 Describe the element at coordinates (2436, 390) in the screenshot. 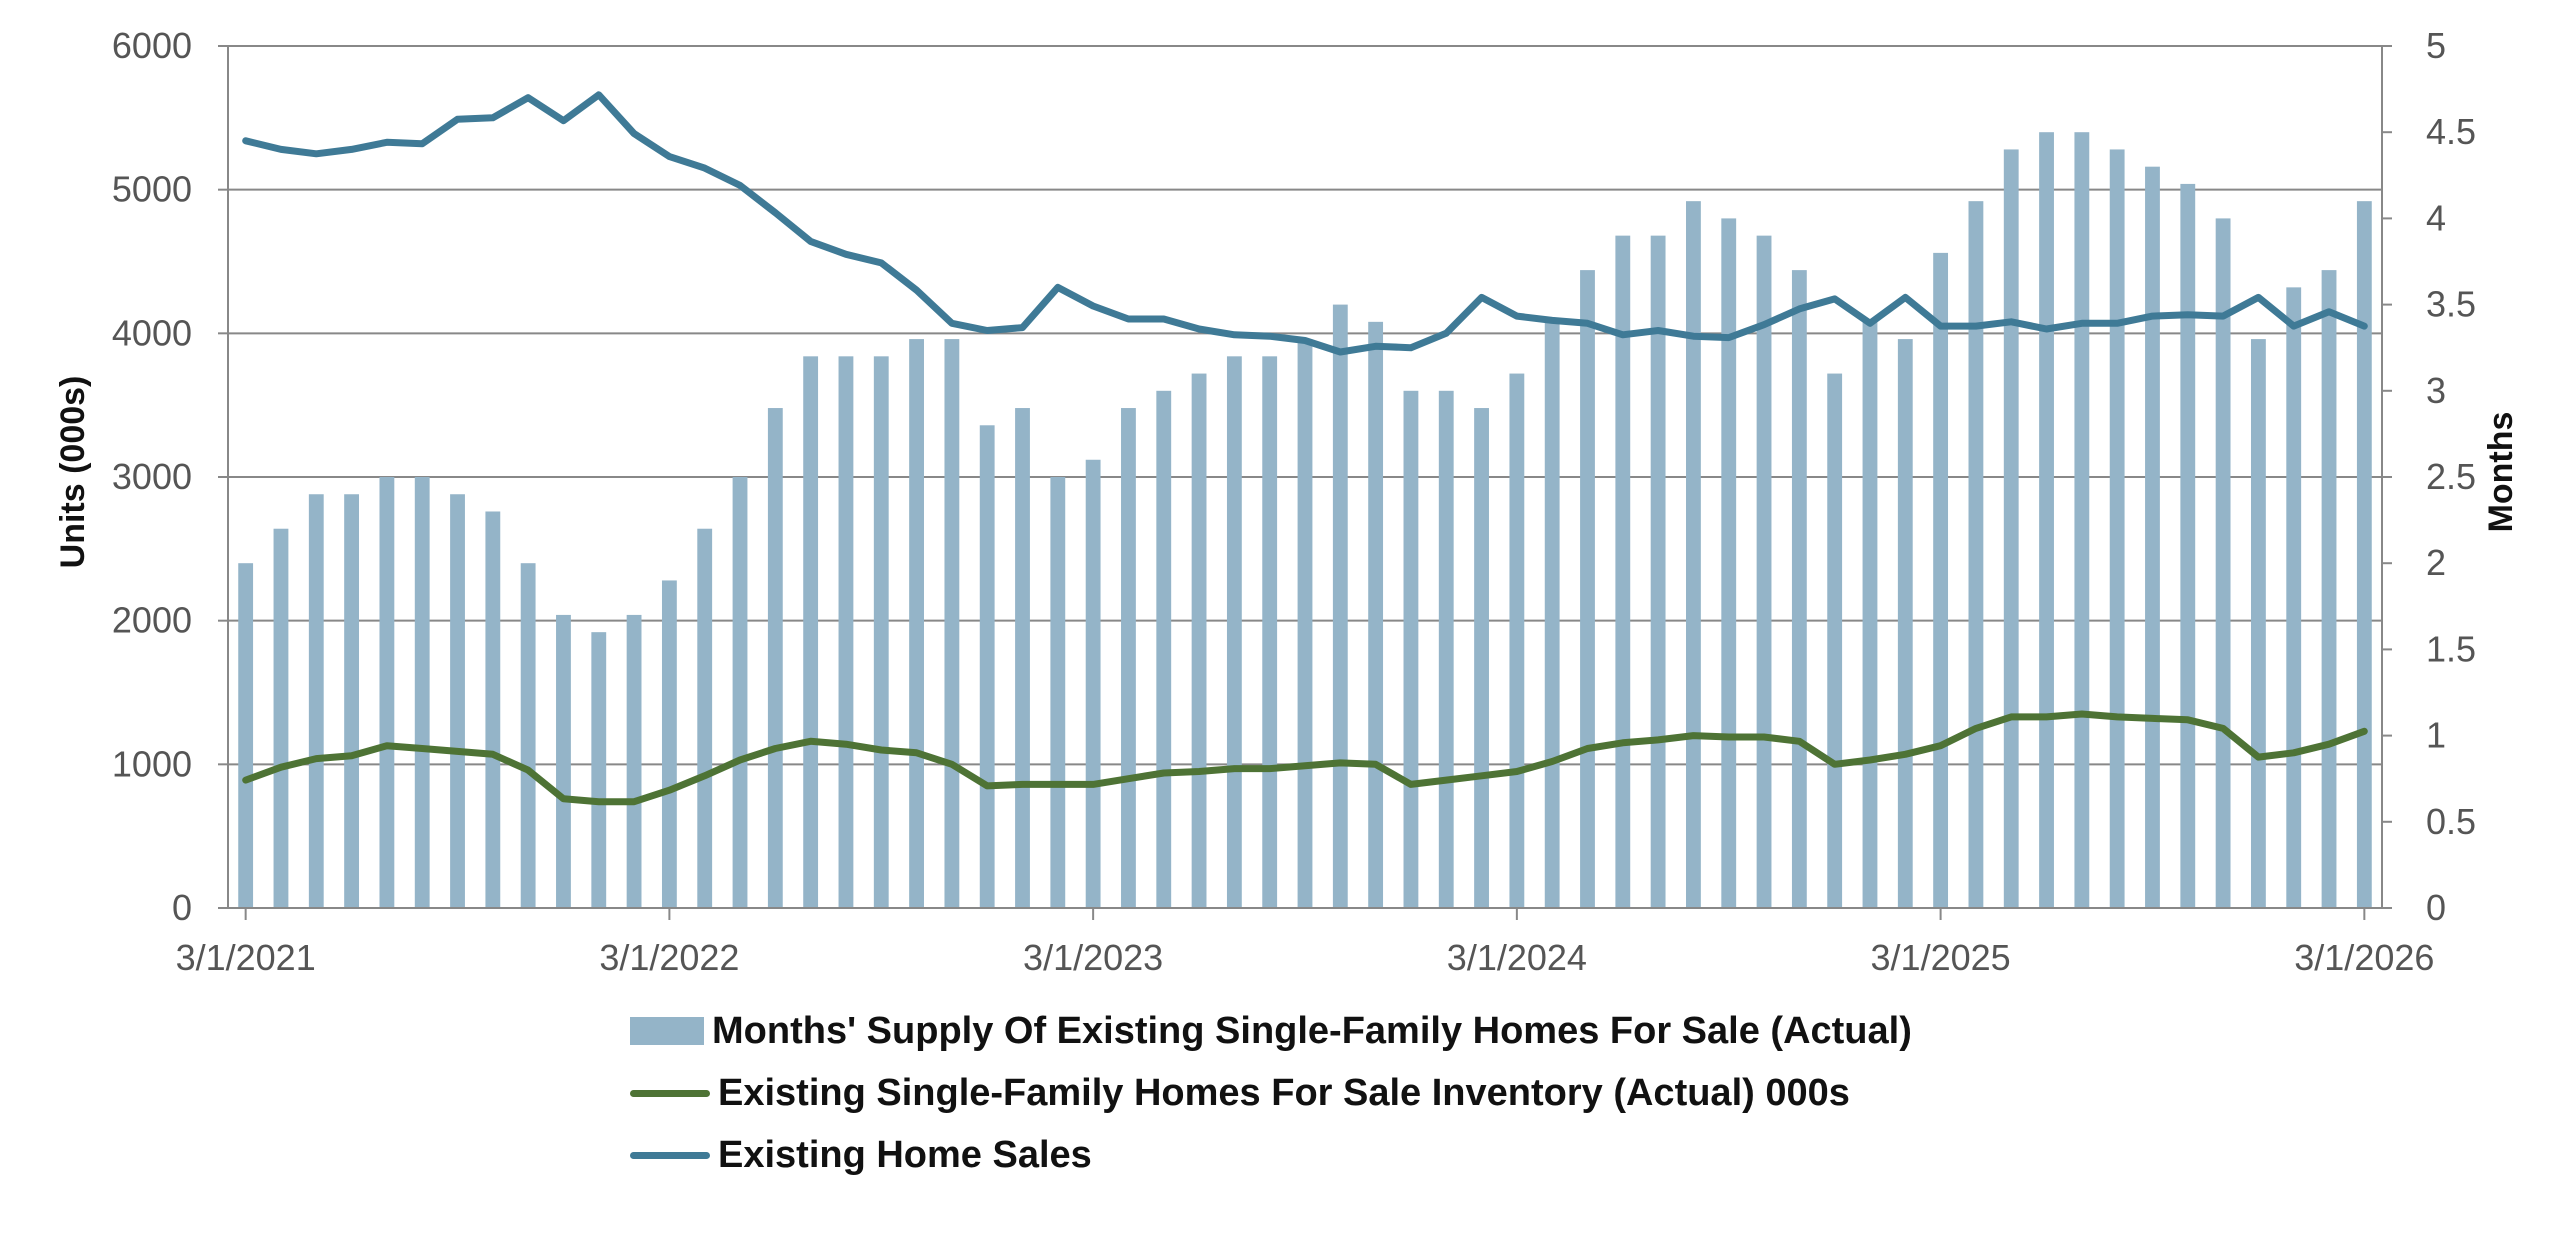

I see `y-right-tick-label: 3` at that location.